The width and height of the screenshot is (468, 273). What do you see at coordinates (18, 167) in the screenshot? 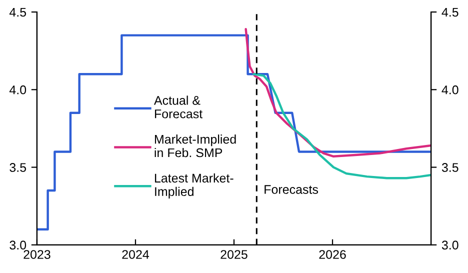
I see `y-tick-label: 3.5` at bounding box center [18, 167].